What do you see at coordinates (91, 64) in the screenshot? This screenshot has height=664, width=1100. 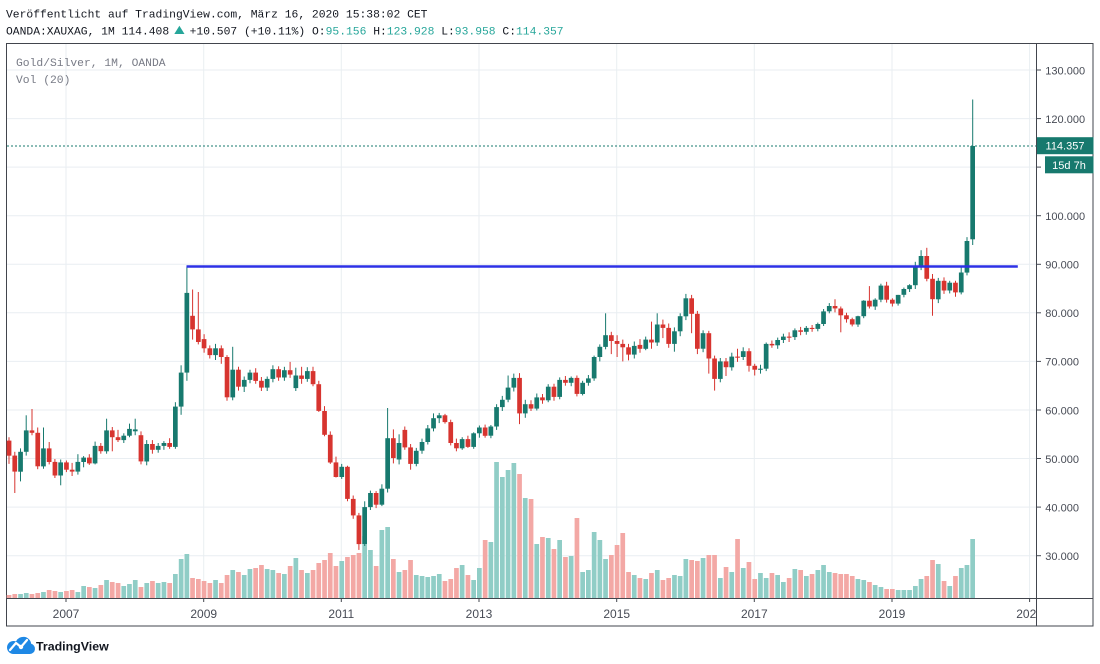 I see `svg-text: Gold/Silver, 1M, OANDA` at bounding box center [91, 64].